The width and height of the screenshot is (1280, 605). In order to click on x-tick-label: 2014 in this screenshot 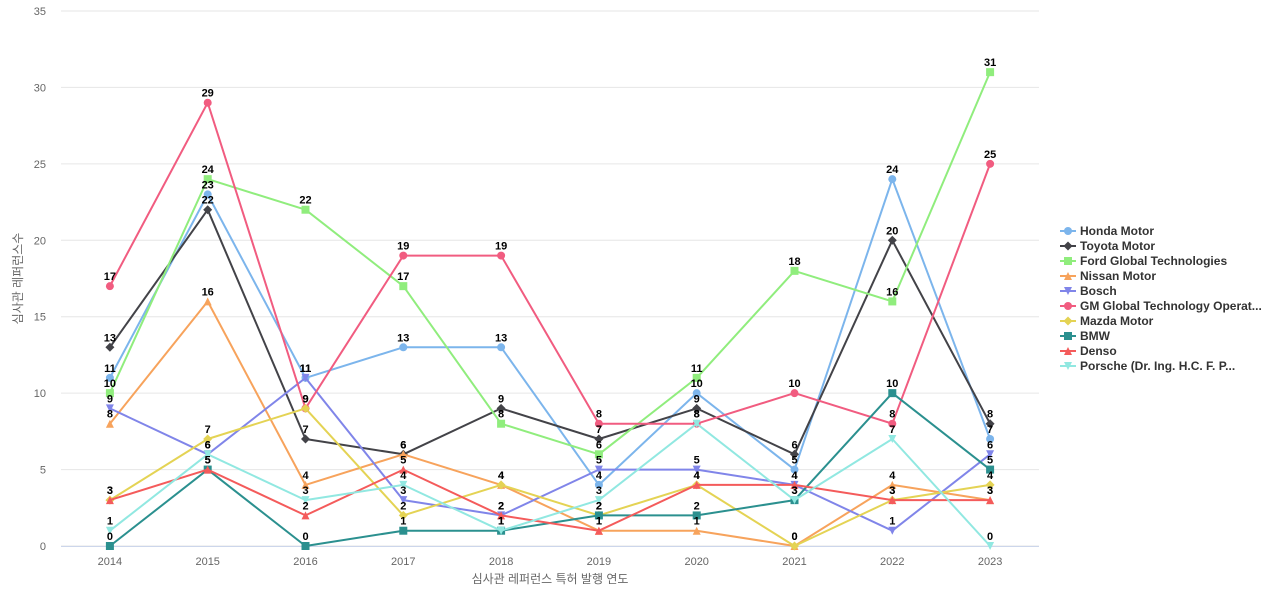, I will do `click(110, 562)`.